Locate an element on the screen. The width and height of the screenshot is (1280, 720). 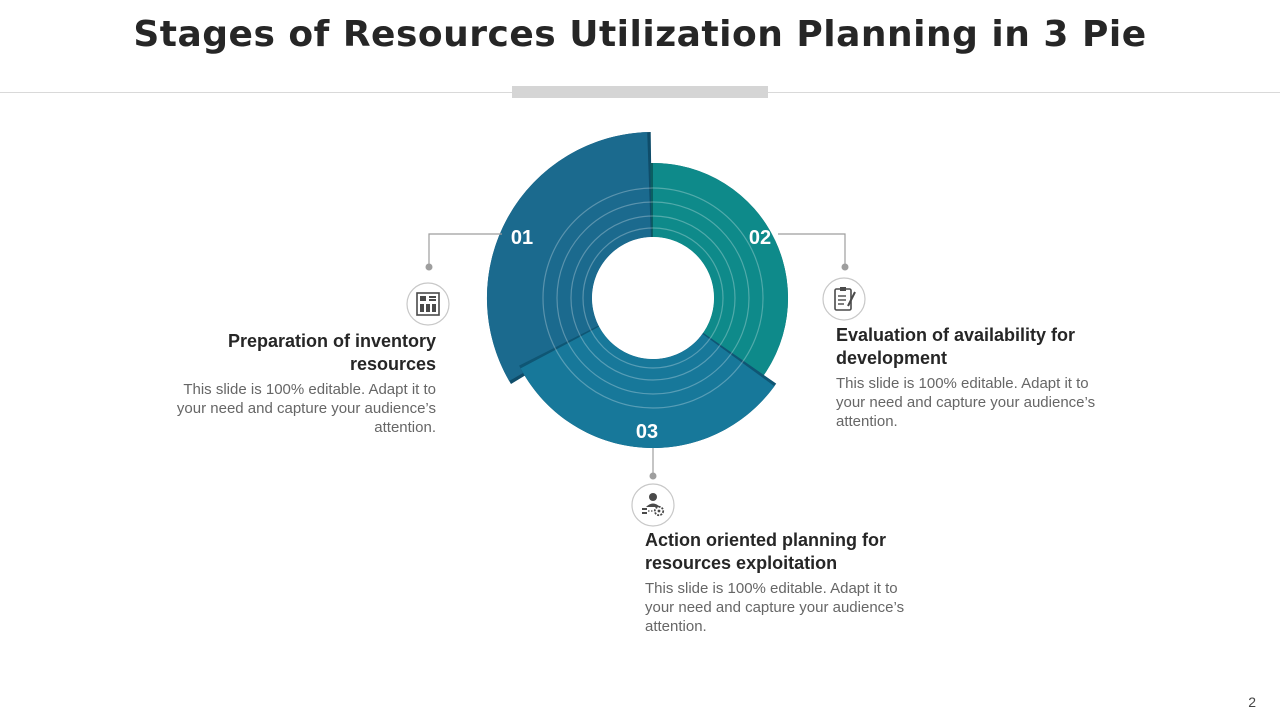
segment-03-arc is located at coordinates (647, 387).